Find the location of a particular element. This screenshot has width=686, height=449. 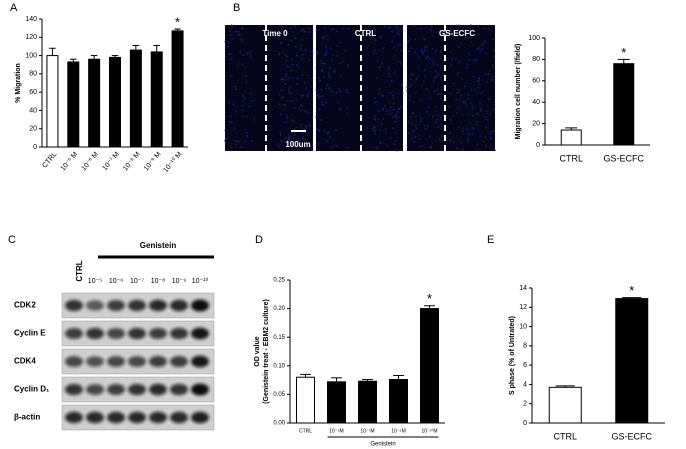

lane-label: 10⁻⁸ is located at coordinates (158, 281).